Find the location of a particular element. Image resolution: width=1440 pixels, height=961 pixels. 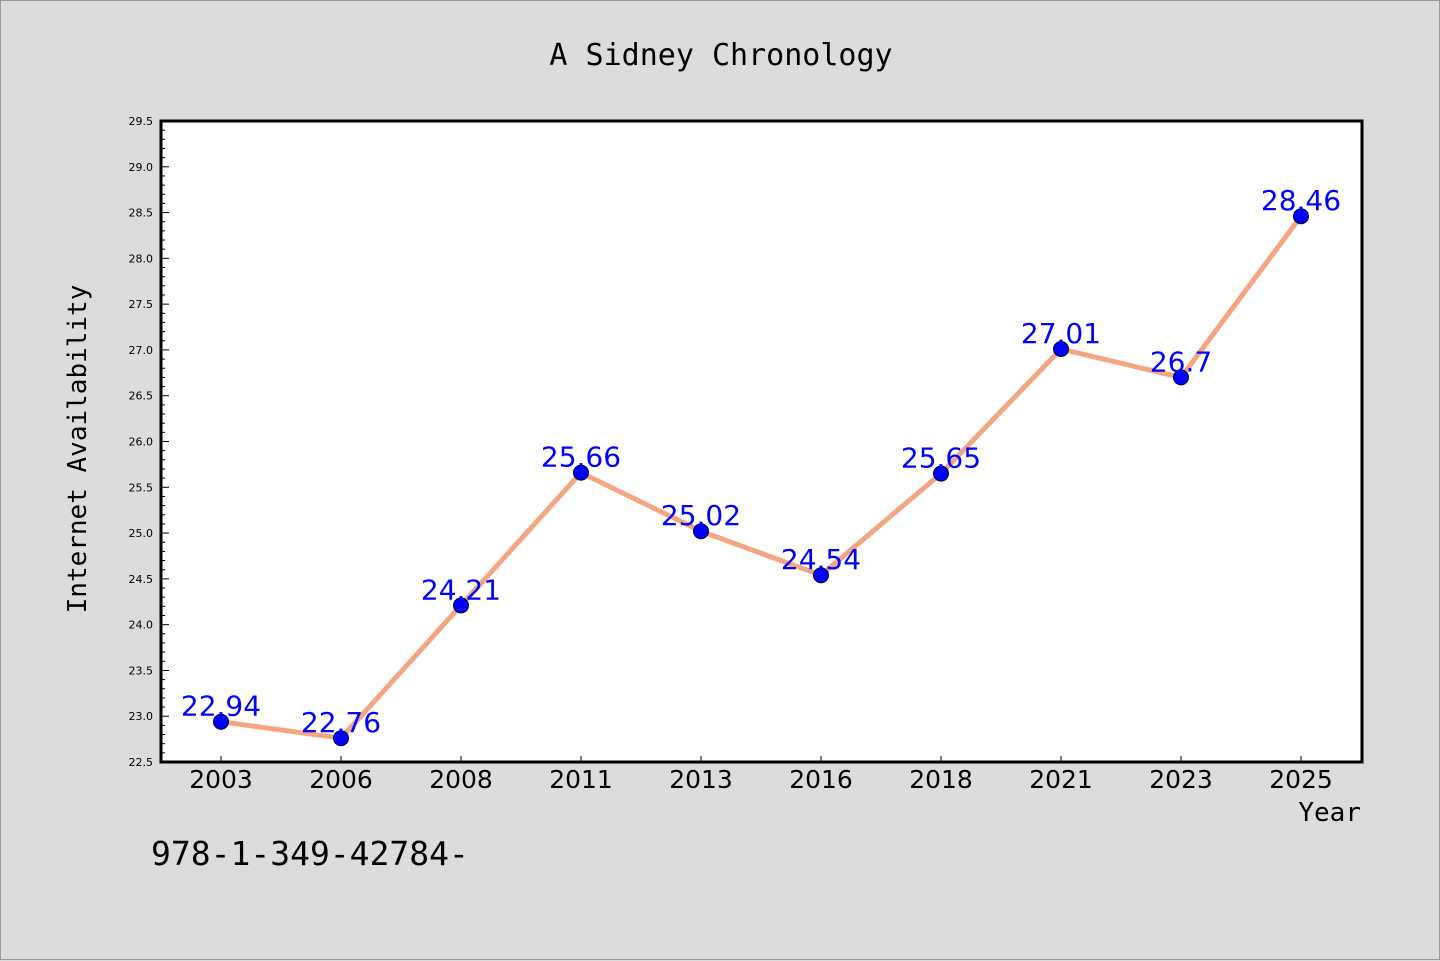

y-tick-label: 29.0 is located at coordinates (141, 167).